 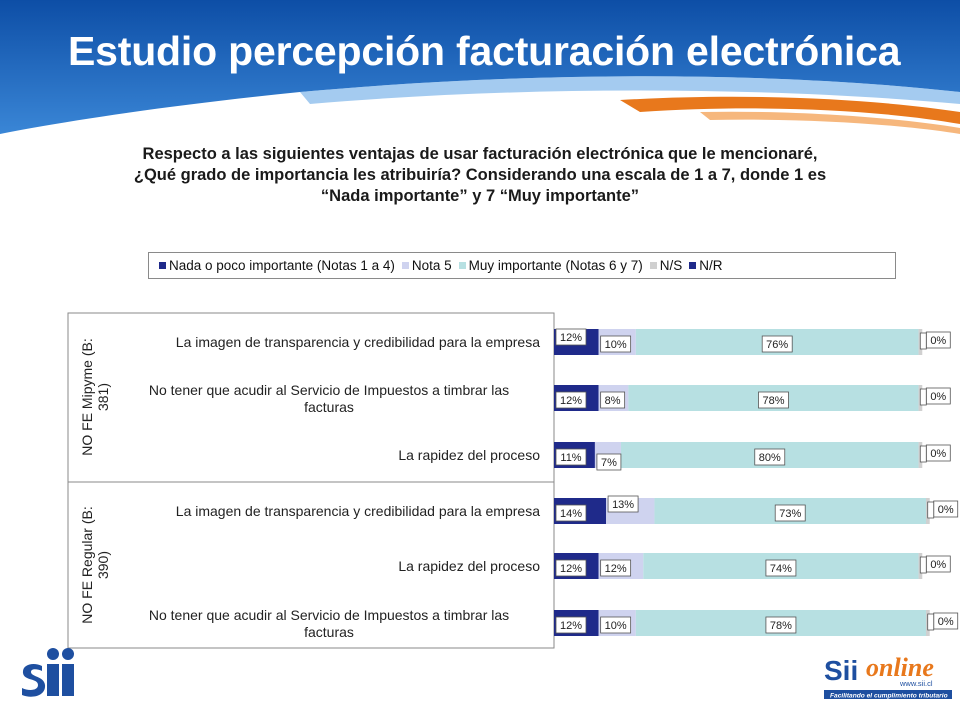 What do you see at coordinates (671, 265) in the screenshot?
I see `legend-label-ns: N/S` at bounding box center [671, 265].